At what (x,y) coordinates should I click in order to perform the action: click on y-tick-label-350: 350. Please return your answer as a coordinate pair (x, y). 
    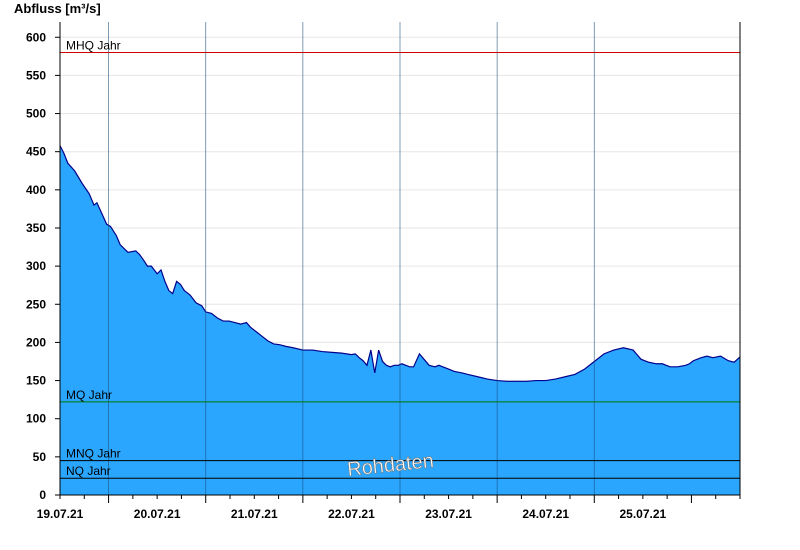
    Looking at the image, I should click on (36, 228).